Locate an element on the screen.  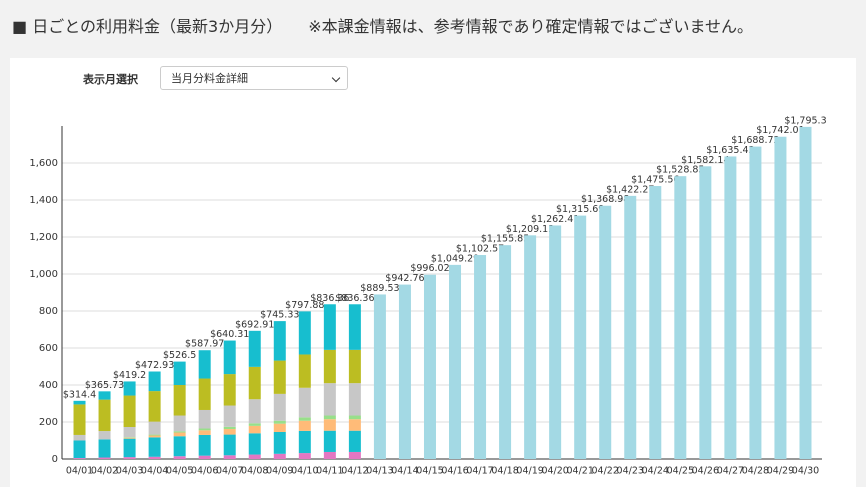
x-tick-label: 04/05 is located at coordinates (179, 471).